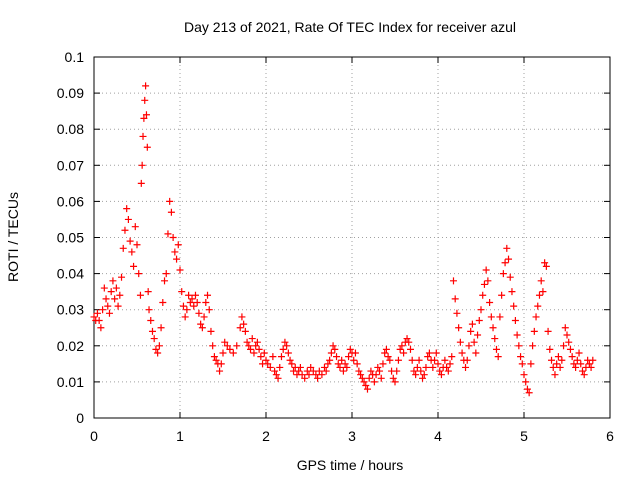 The image size is (640, 480). Describe the element at coordinates (180, 436) in the screenshot. I see `x-tick-label: 1` at that location.